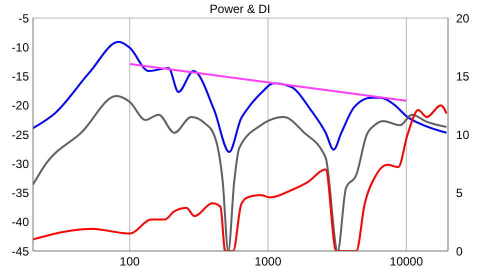 This screenshot has width=480, height=270. I want to click on y-tick-label: -35, so click(21, 193).